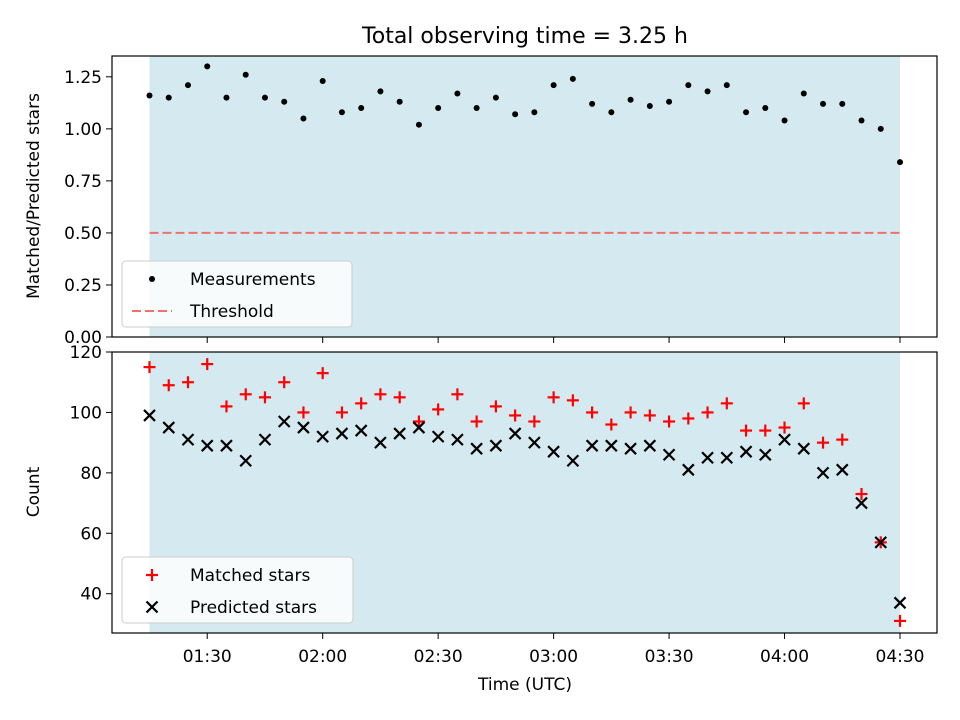 This screenshot has height=720, width=960. What do you see at coordinates (34, 196) in the screenshot?
I see `top-ylabel: Matched/Predicted stars` at bounding box center [34, 196].